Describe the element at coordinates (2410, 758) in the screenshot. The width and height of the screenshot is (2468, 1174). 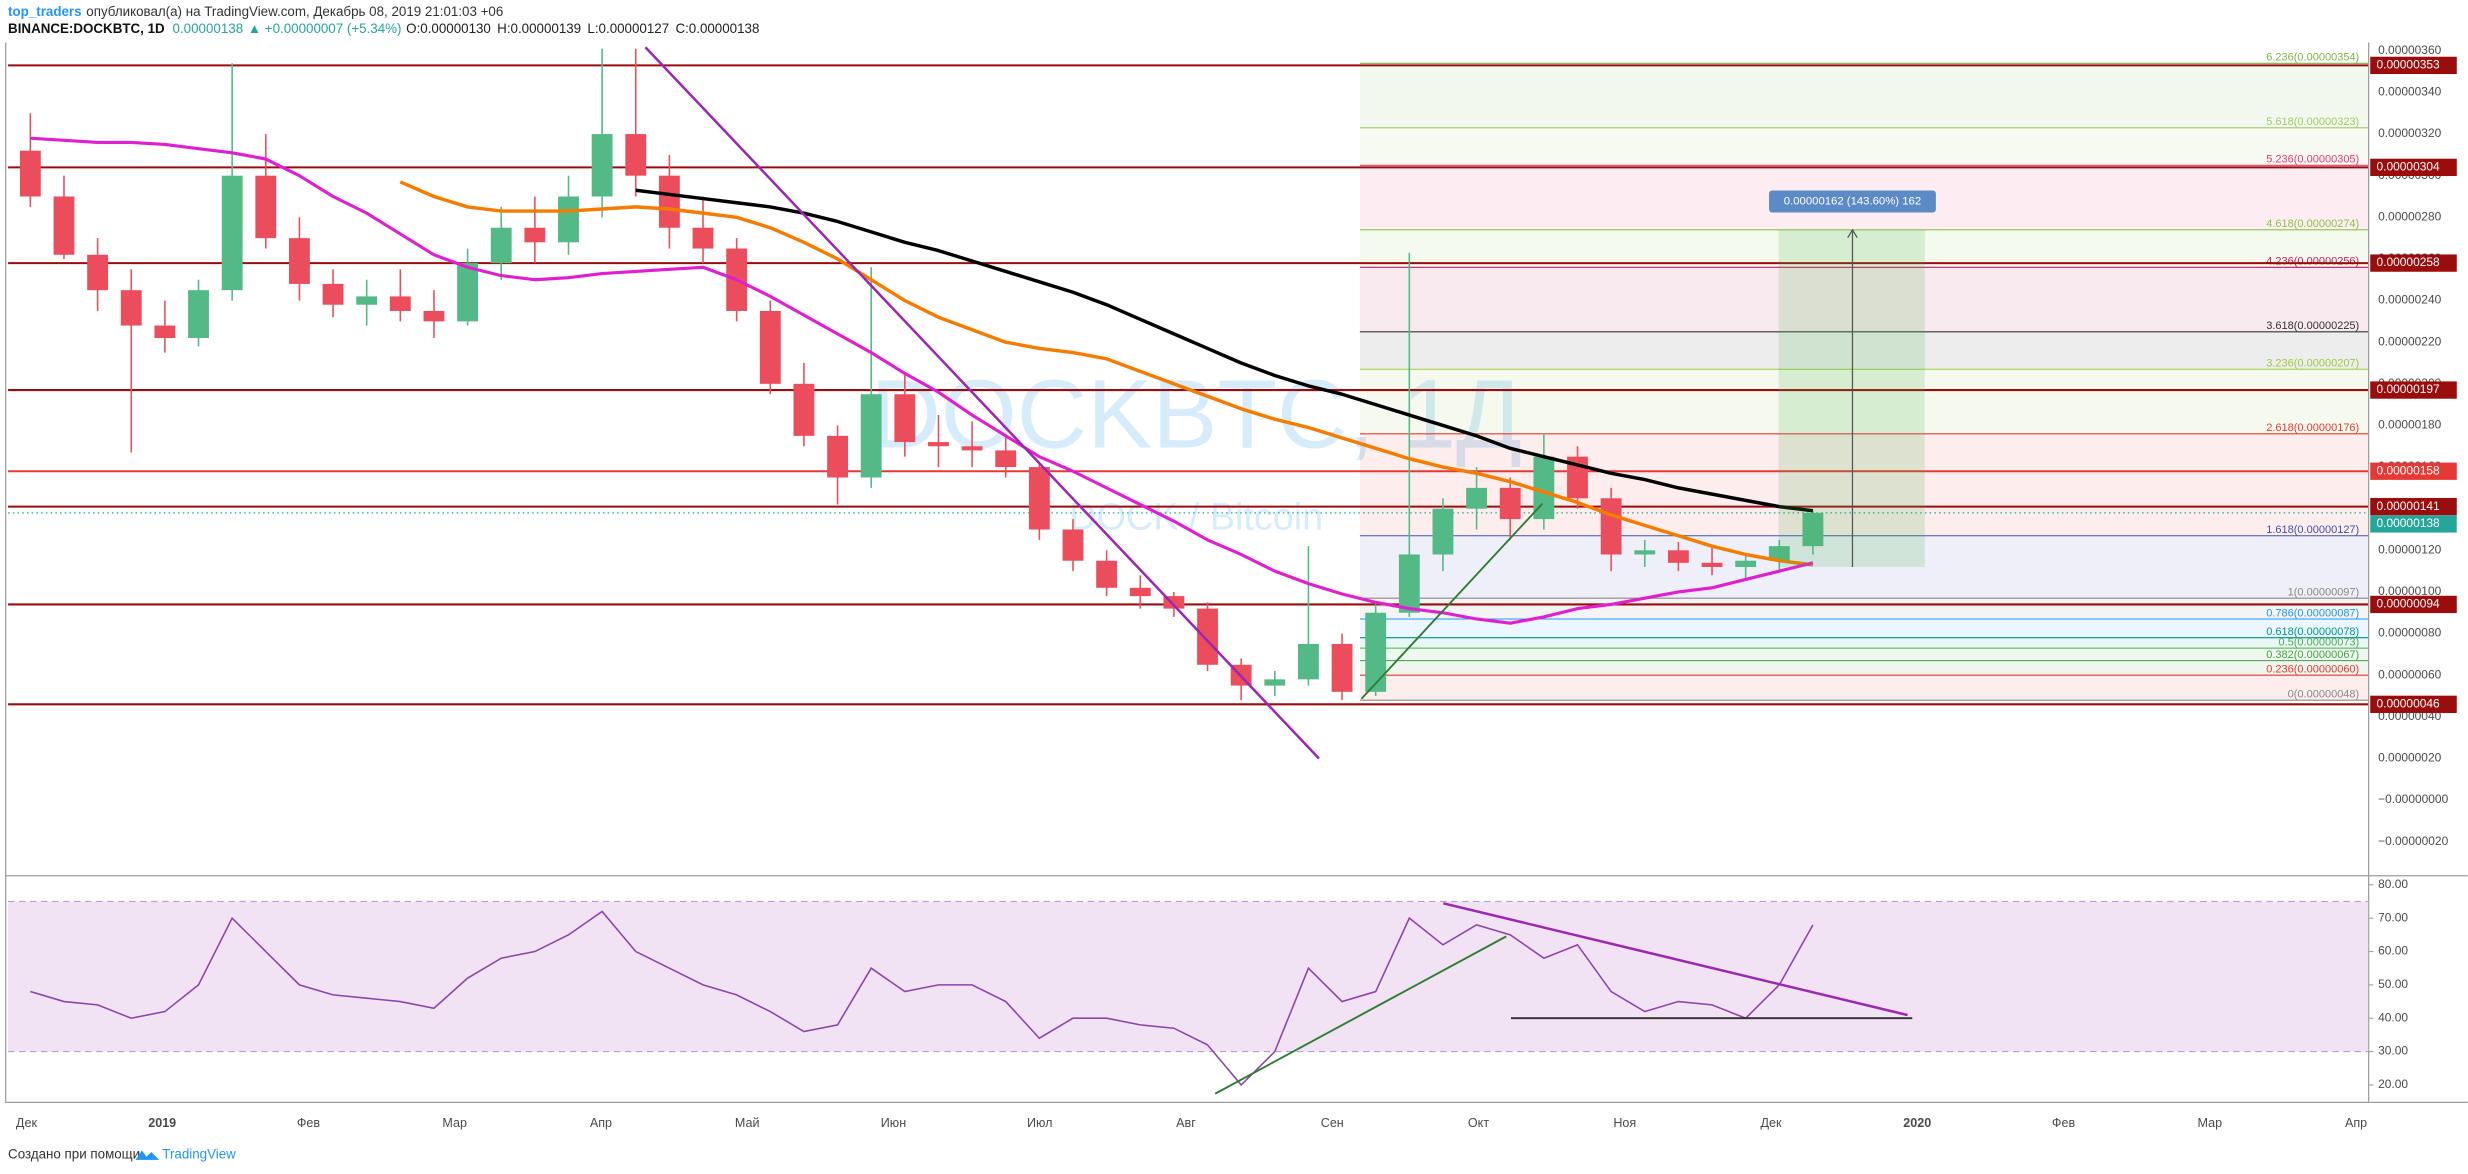
I see `y-tick-label: 0.00000020` at that location.